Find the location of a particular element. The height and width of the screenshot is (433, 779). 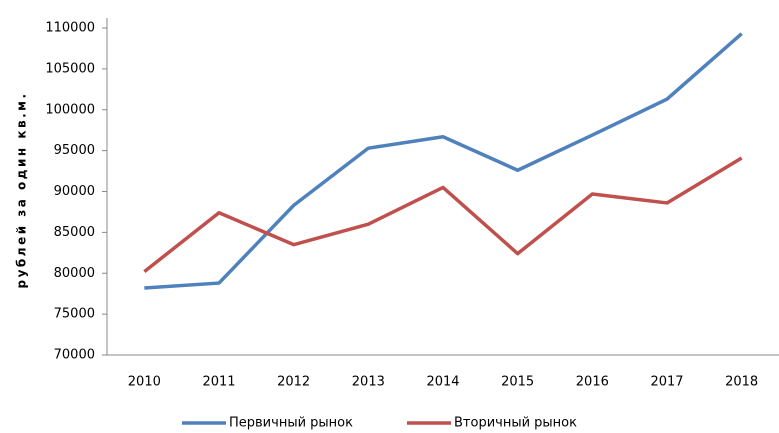

x-tick-label: 2014 is located at coordinates (442, 382).